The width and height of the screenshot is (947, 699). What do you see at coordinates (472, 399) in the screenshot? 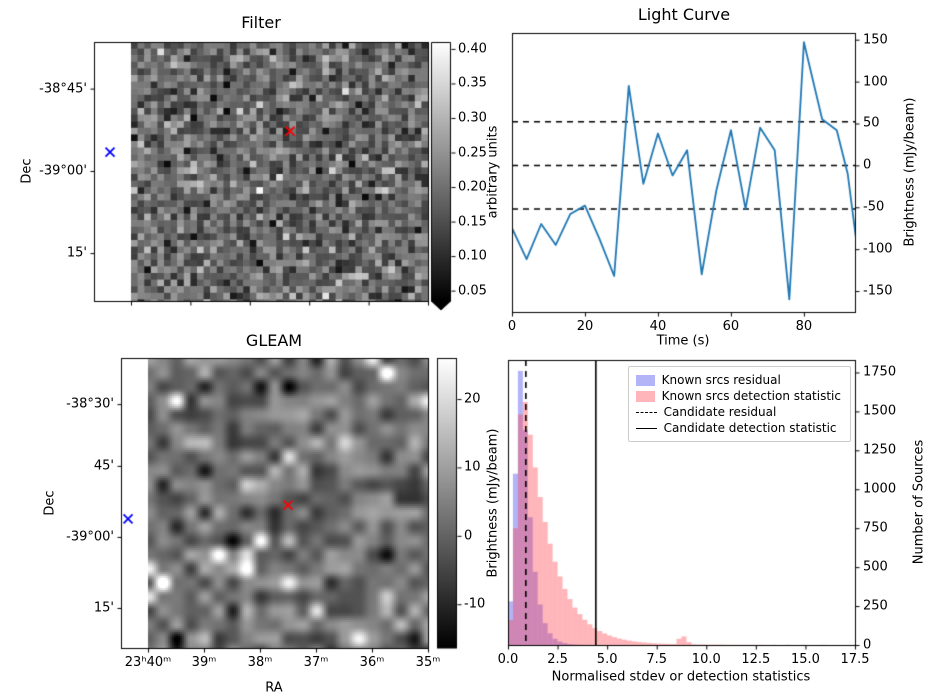
I see `gleam-colorbar-tick-label: 20` at bounding box center [472, 399].